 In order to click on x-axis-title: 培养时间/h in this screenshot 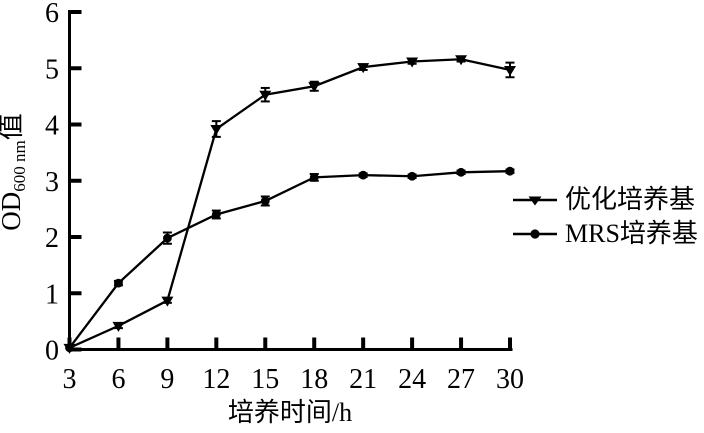, I will do `click(290, 412)`.